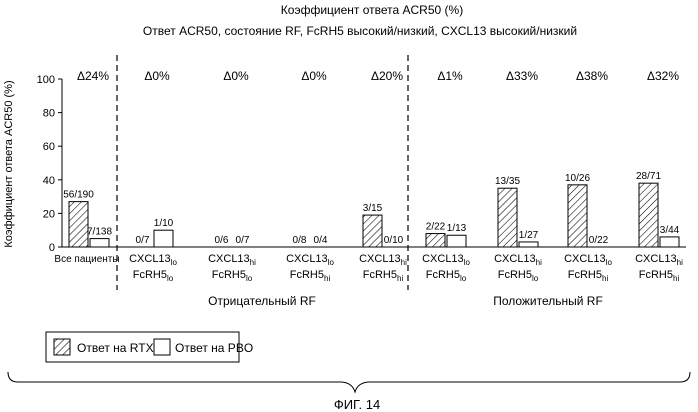 The height and width of the screenshot is (412, 698). What do you see at coordinates (648, 176) in the screenshot?
I see `bar-label-rtx: 28/71` at bounding box center [648, 176].